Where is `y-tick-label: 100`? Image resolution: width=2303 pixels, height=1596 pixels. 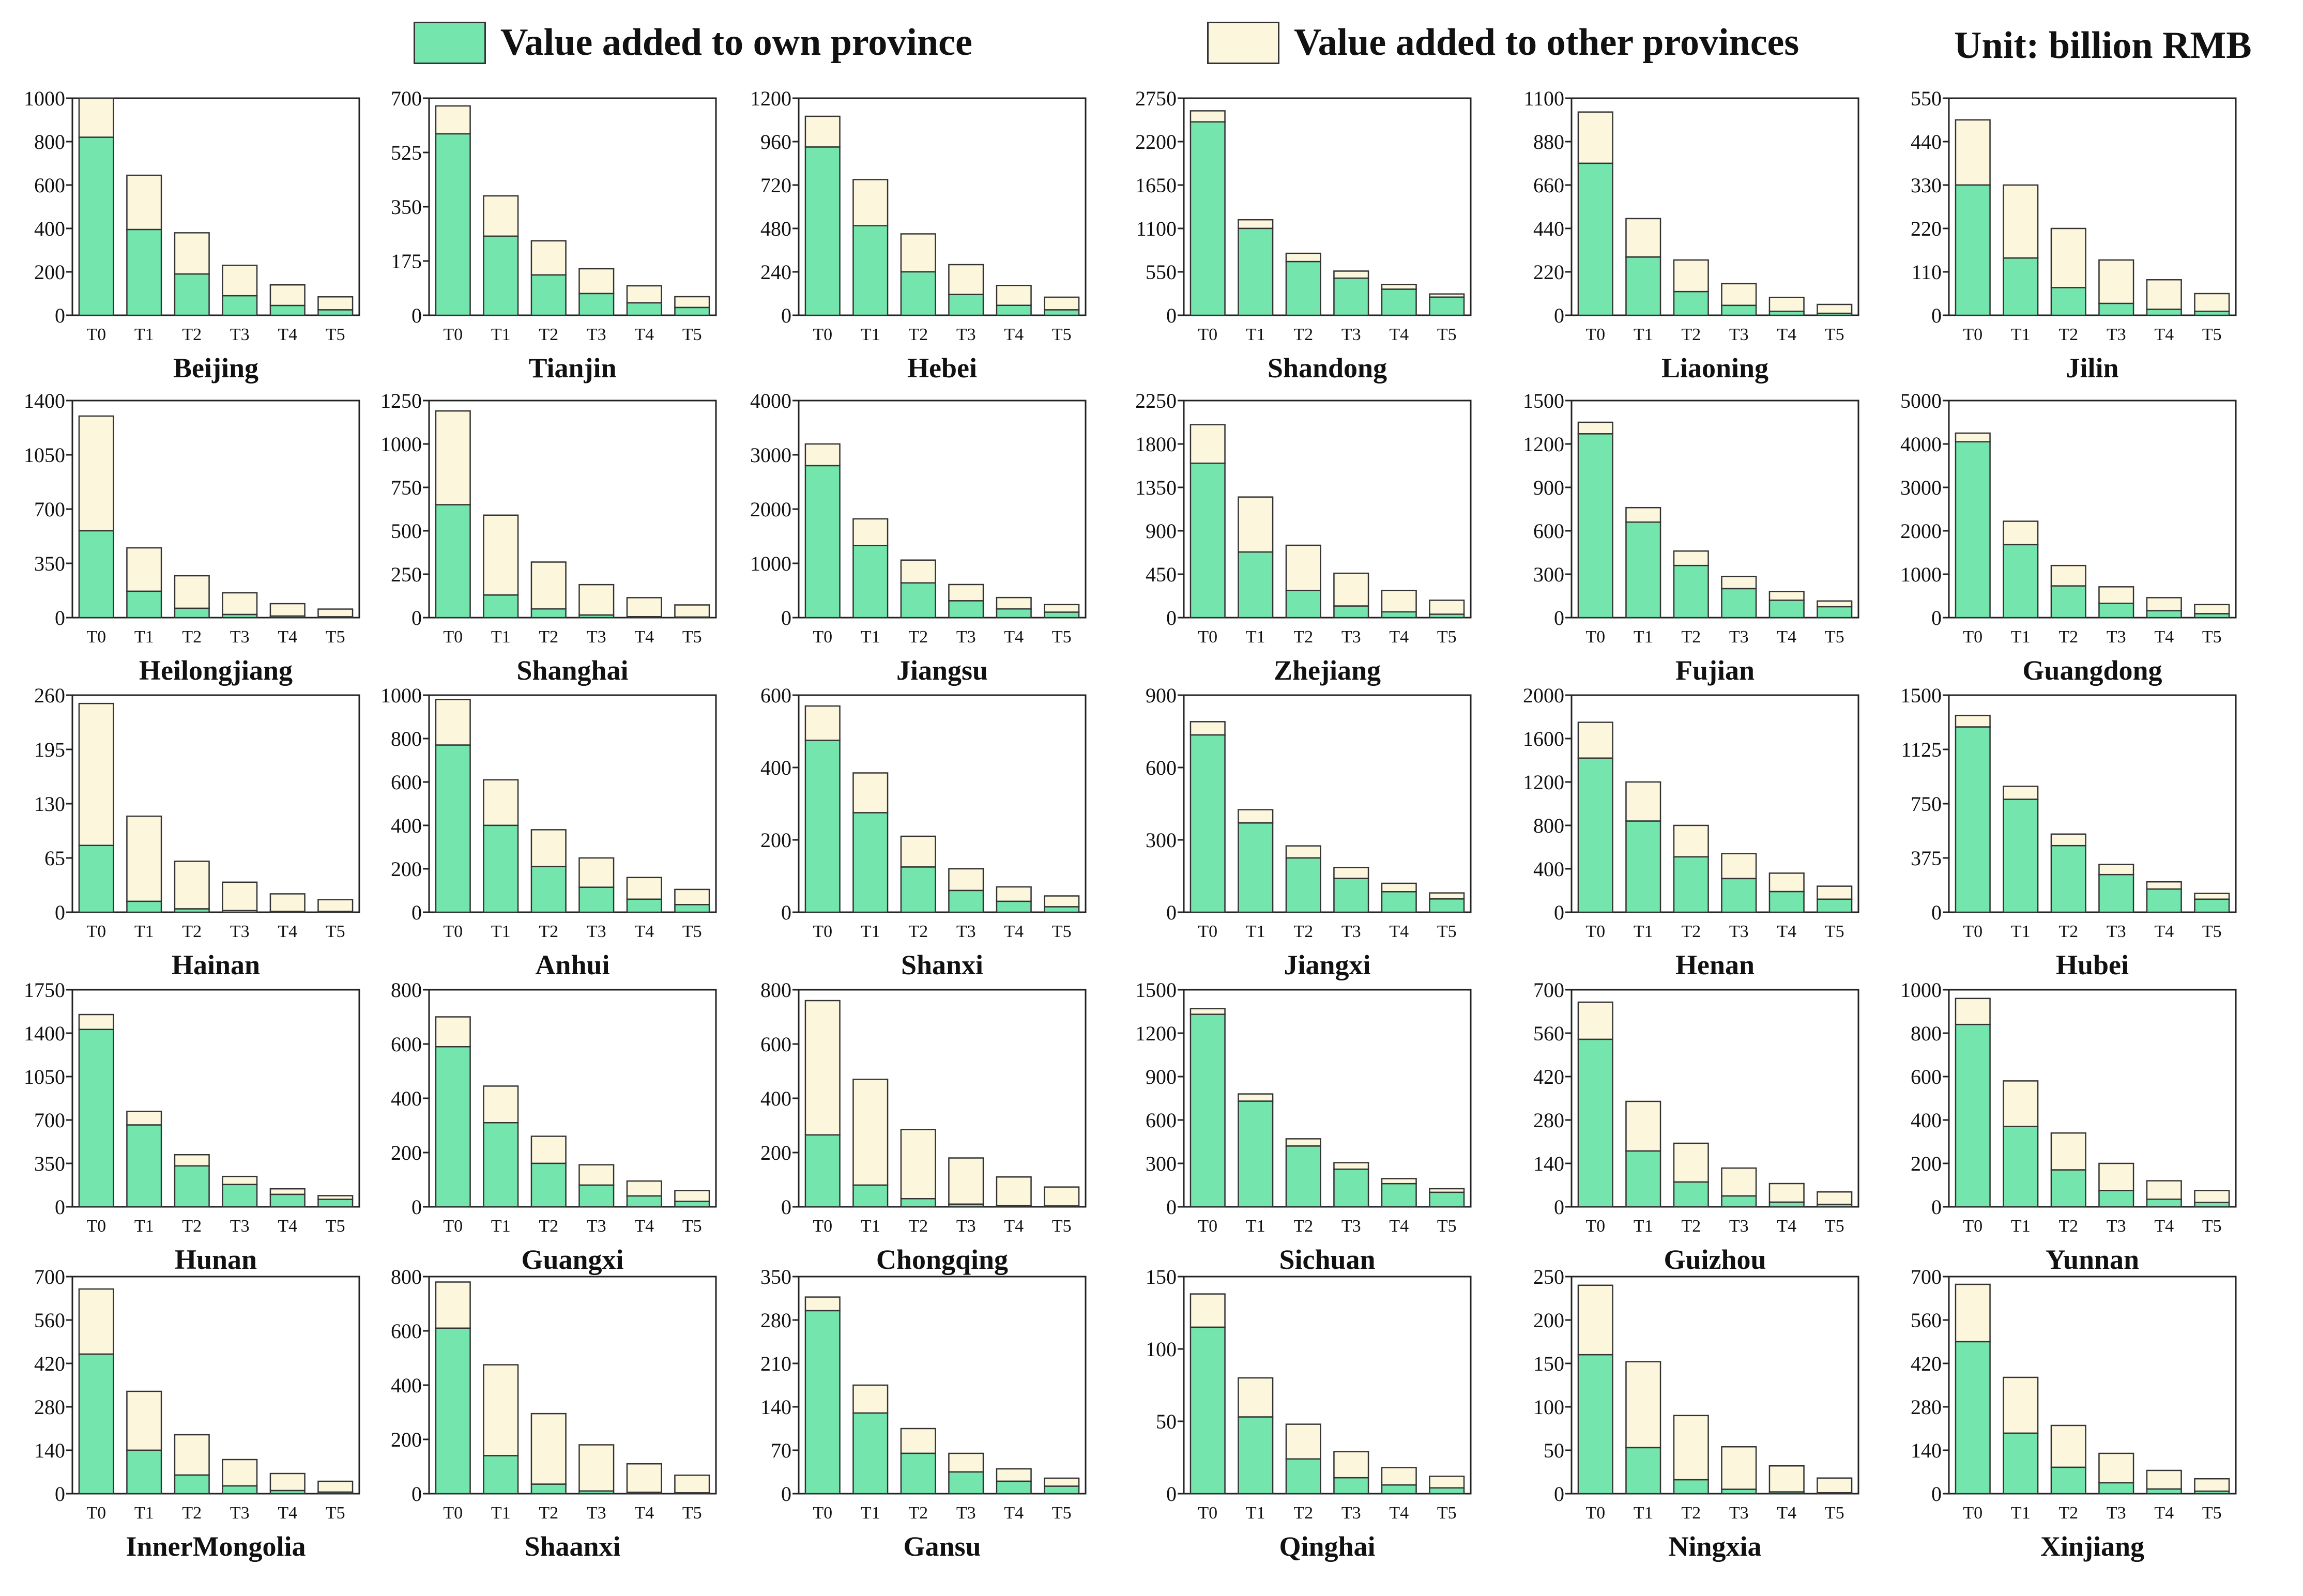
y-tick-label: 100 is located at coordinates (1162, 1349).